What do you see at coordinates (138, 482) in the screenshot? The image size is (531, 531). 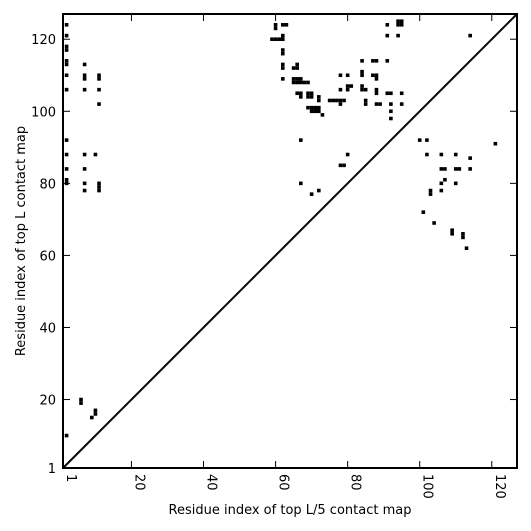 I see `x-tick-label: 20` at bounding box center [138, 482].